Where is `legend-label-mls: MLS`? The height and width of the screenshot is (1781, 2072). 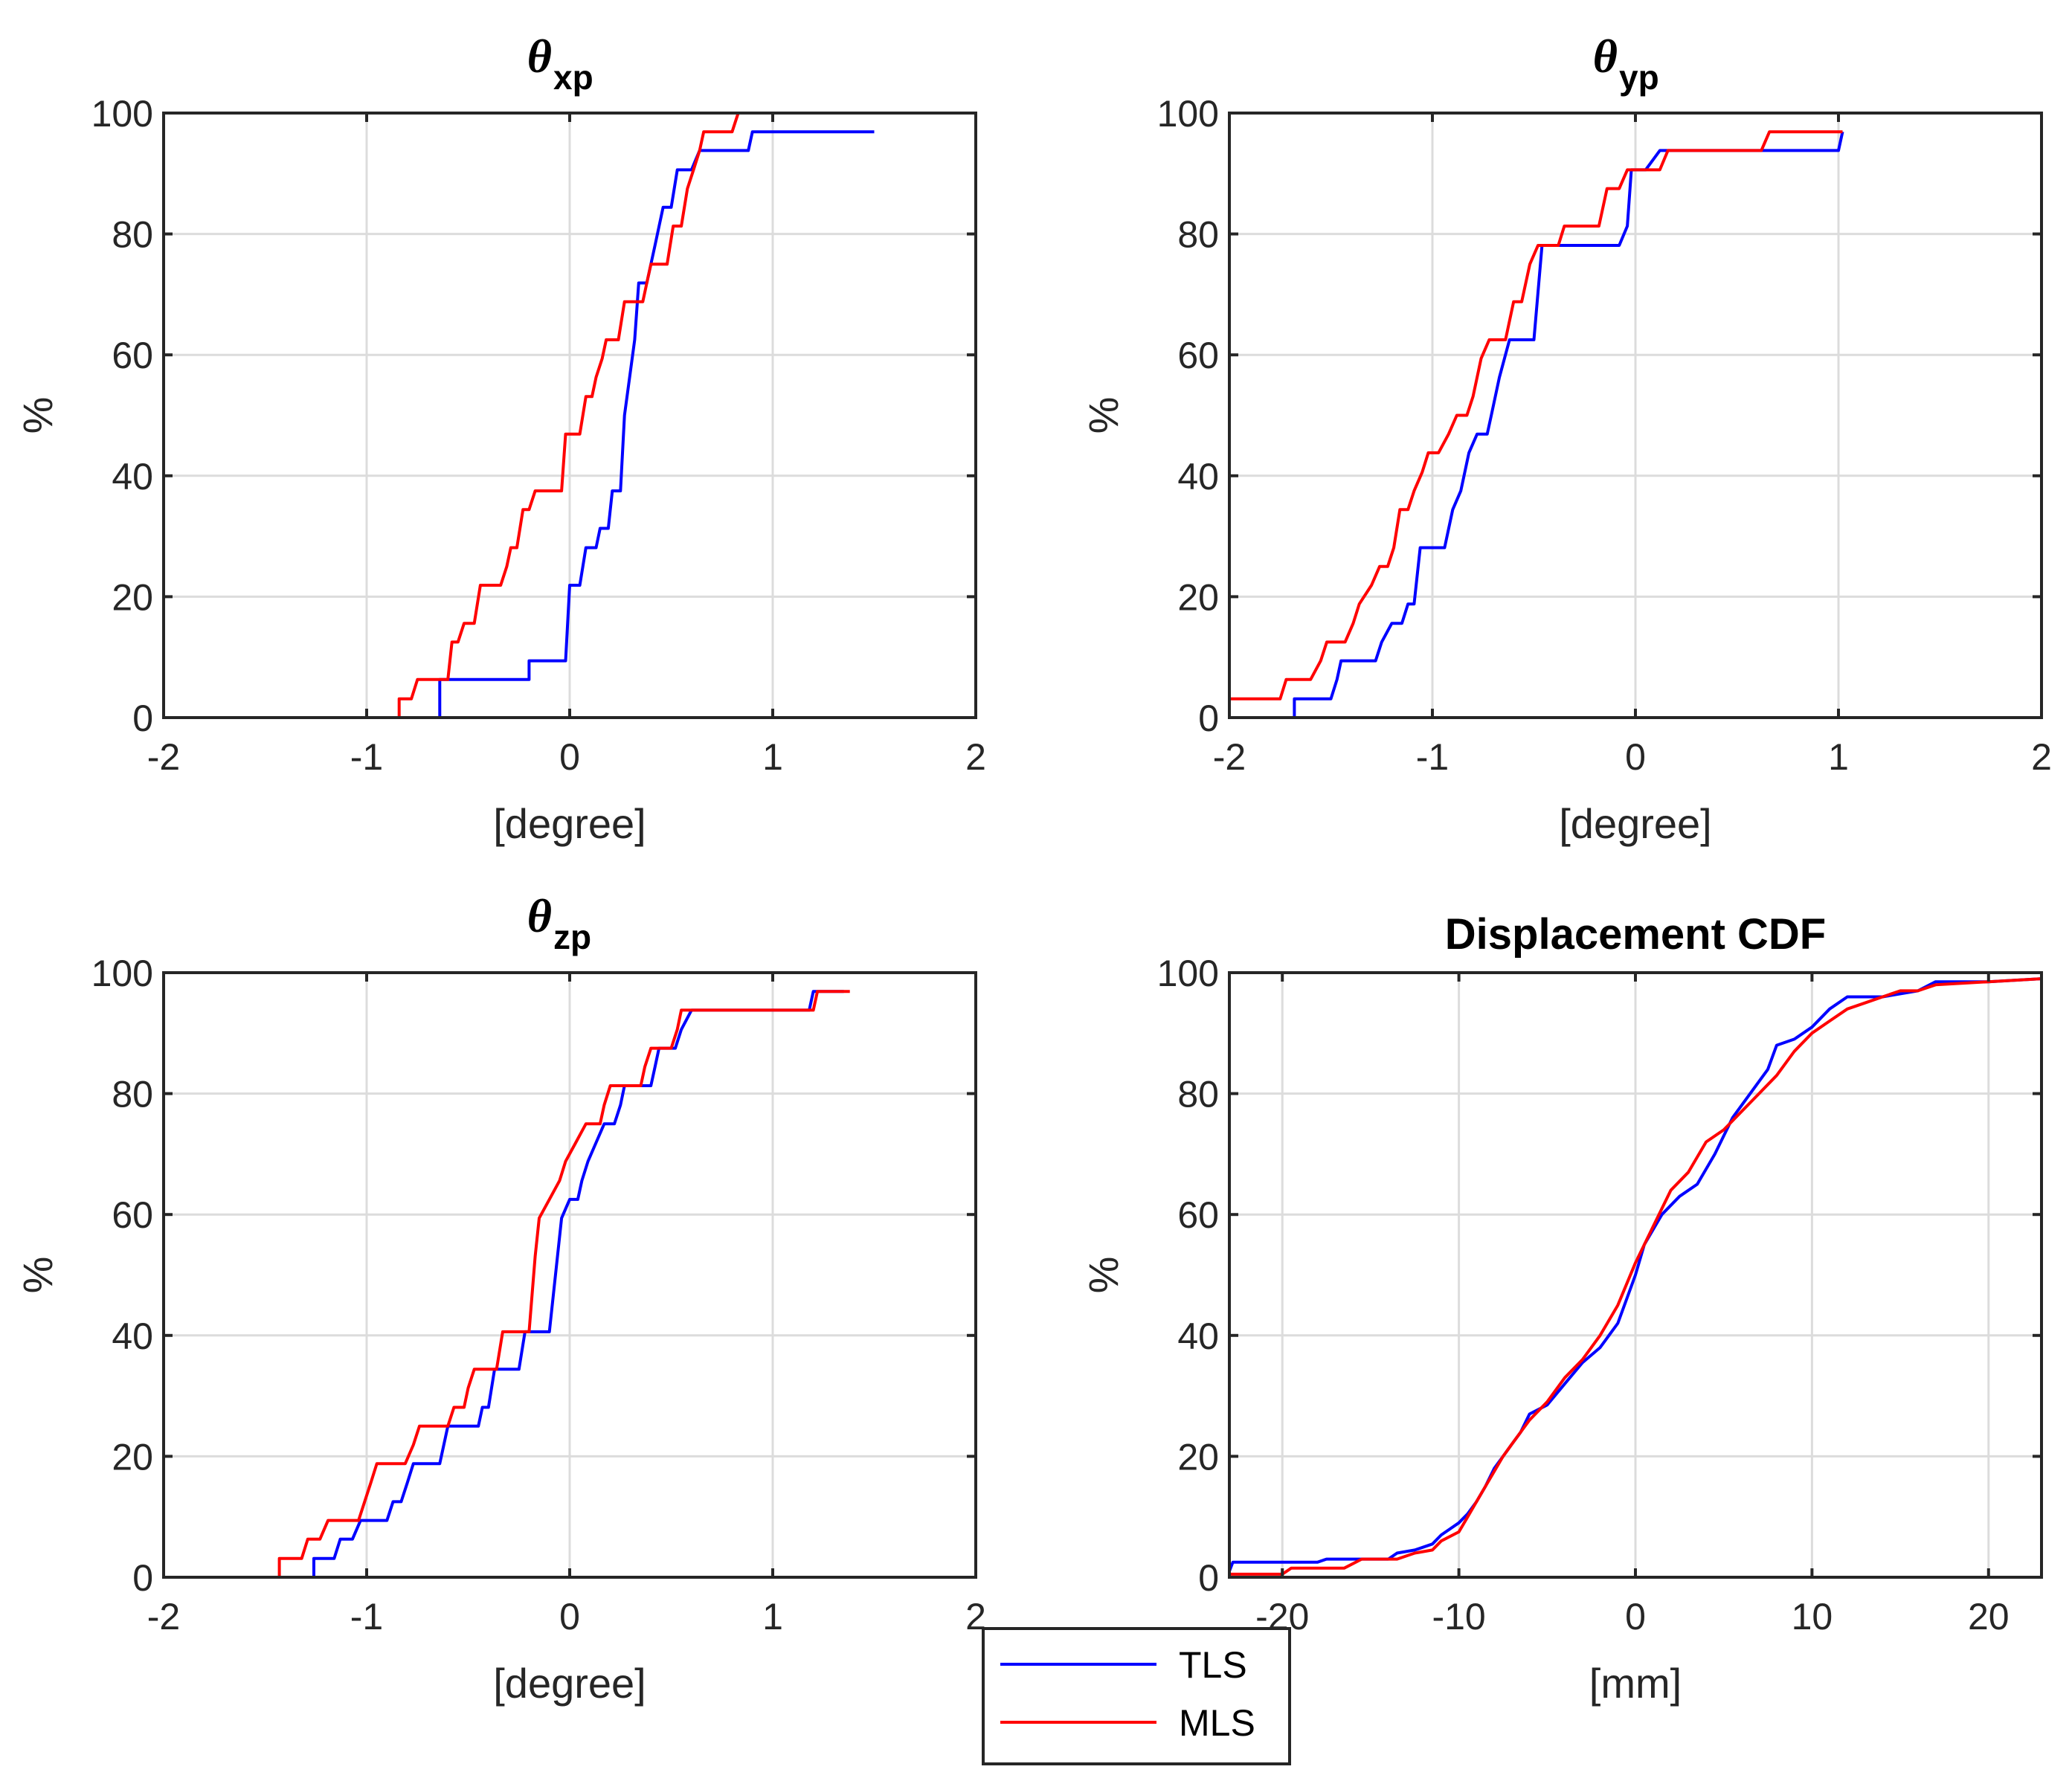
legend-label-mls: MLS is located at coordinates (1217, 1723).